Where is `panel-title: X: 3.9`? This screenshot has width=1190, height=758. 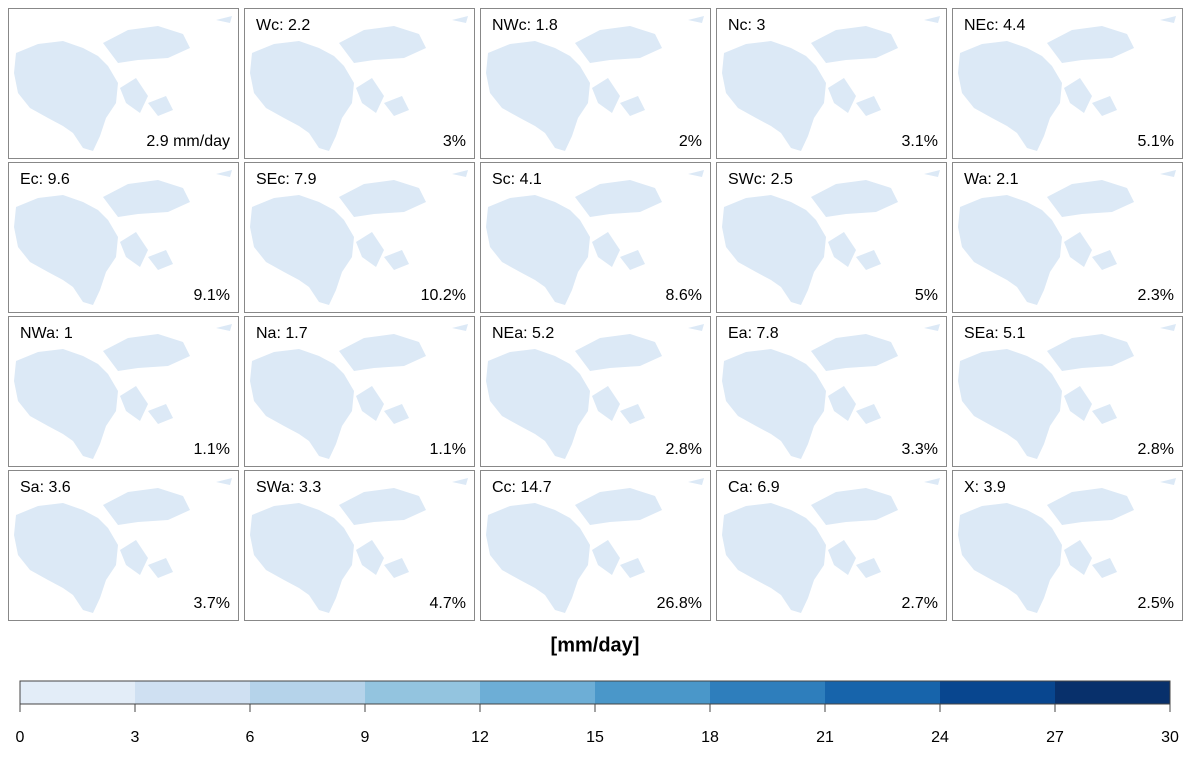
panel-title: X: 3.9 is located at coordinates (985, 487).